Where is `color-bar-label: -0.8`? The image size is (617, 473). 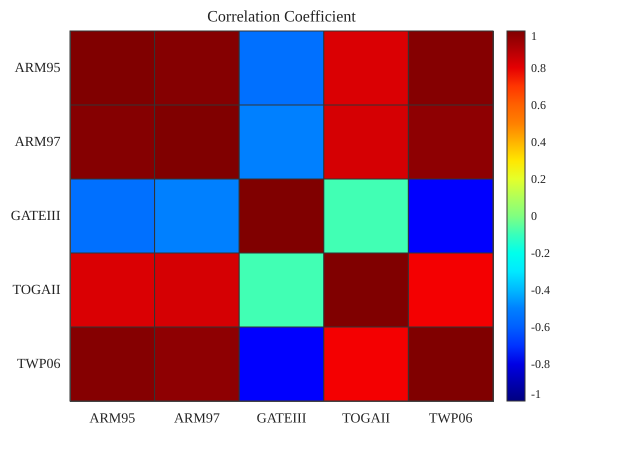
color-bar-label: -0.8 is located at coordinates (540, 364).